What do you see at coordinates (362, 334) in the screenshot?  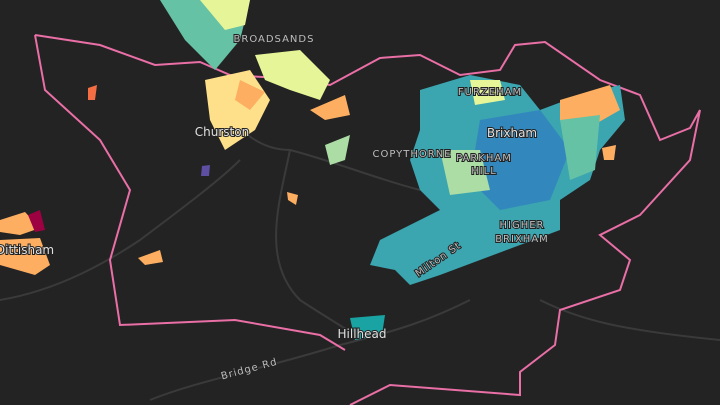 I see `place-label: Hillhead` at bounding box center [362, 334].